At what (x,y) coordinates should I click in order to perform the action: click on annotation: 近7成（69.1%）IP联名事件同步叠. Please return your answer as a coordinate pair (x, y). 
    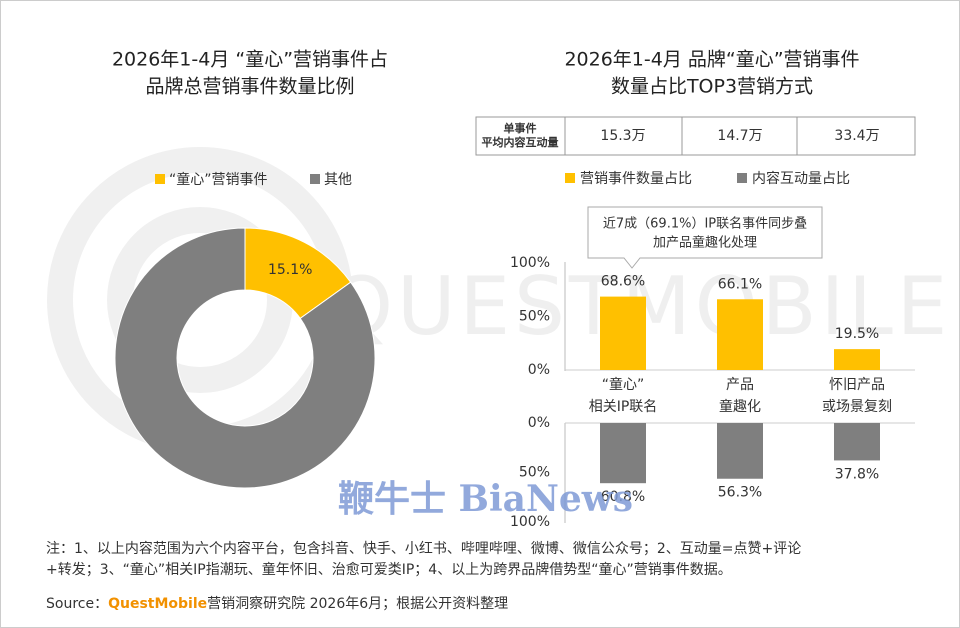
    Looking at the image, I should click on (705, 224).